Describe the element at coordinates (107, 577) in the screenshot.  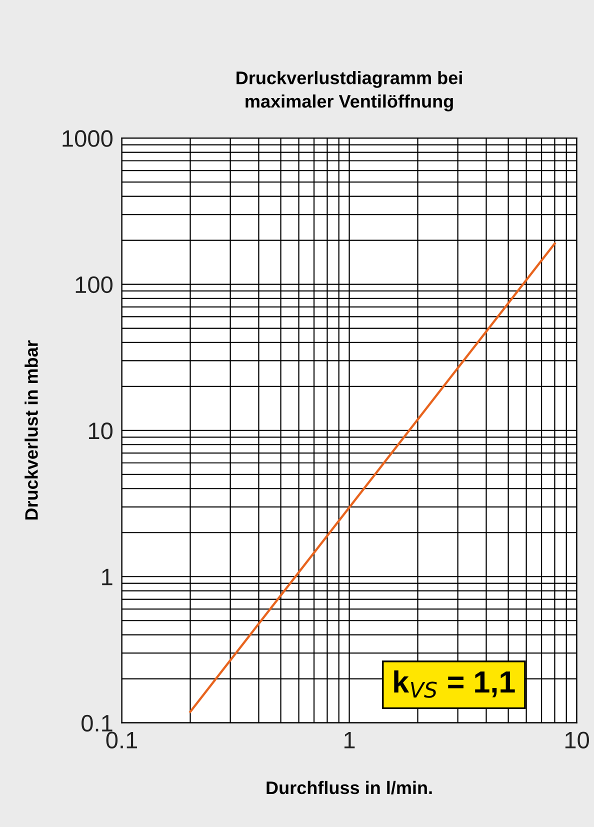
I see `y-tick-label: 1` at that location.